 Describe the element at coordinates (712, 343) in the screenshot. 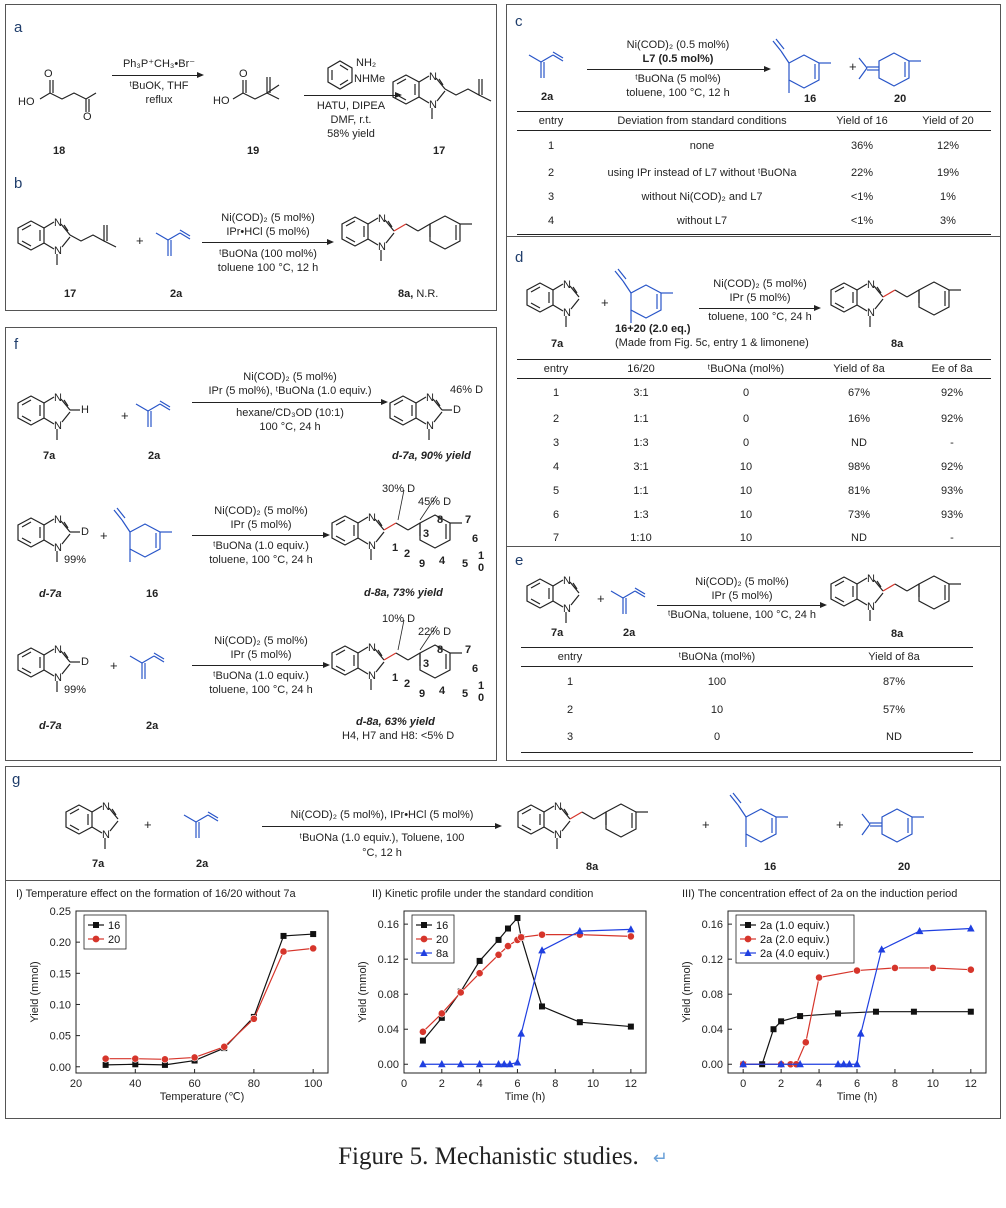

I see `mixture-note: (Made from Fig. 5c, entry 1 & limonene)` at that location.